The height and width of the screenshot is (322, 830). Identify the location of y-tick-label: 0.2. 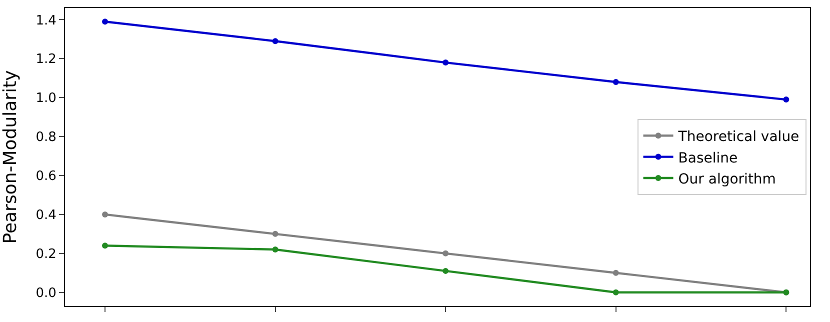
(46, 254).